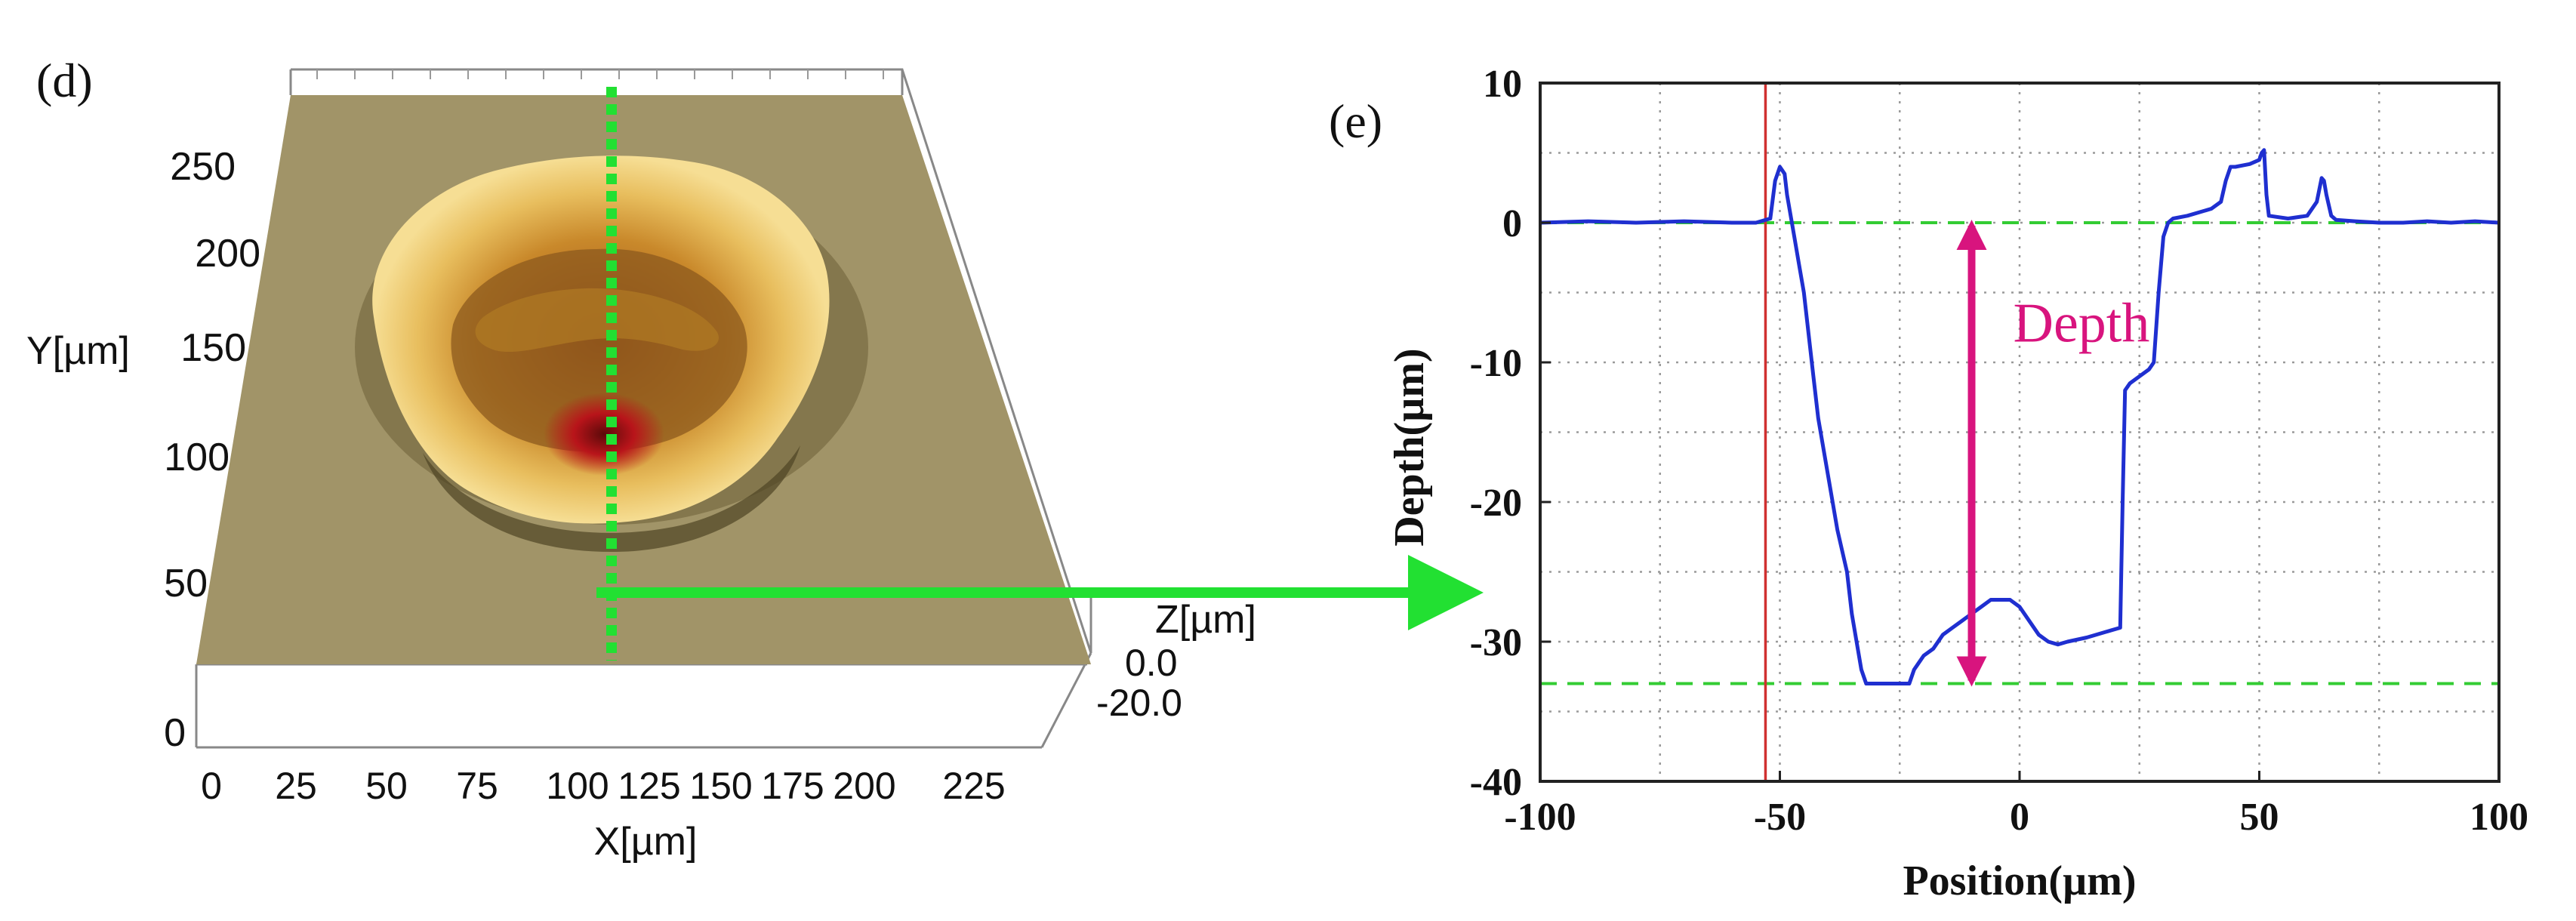  I want to click on x-tick-label: -100, so click(1540, 817).